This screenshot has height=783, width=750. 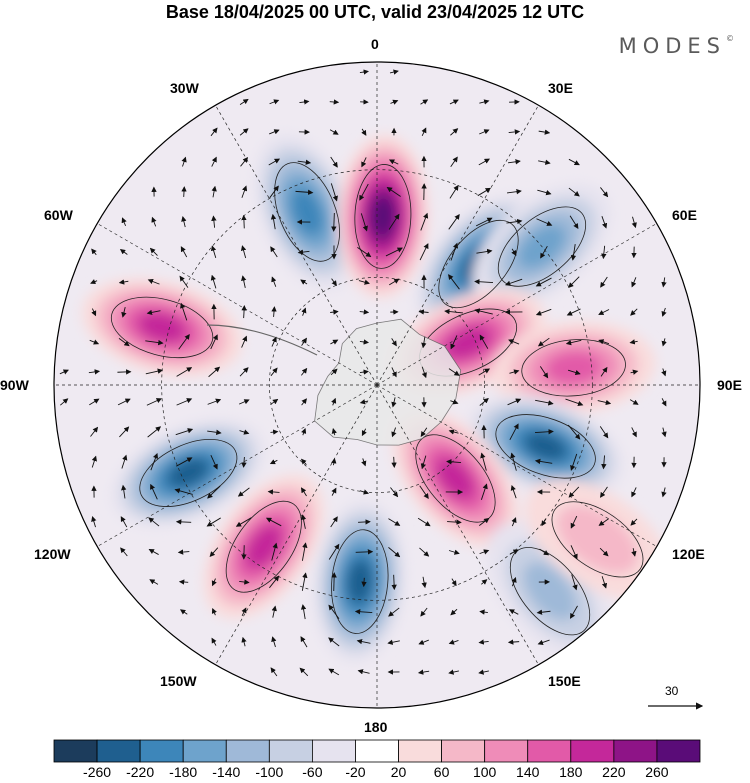 I want to click on anomaly-neg-30w, so click(x=307, y=212).